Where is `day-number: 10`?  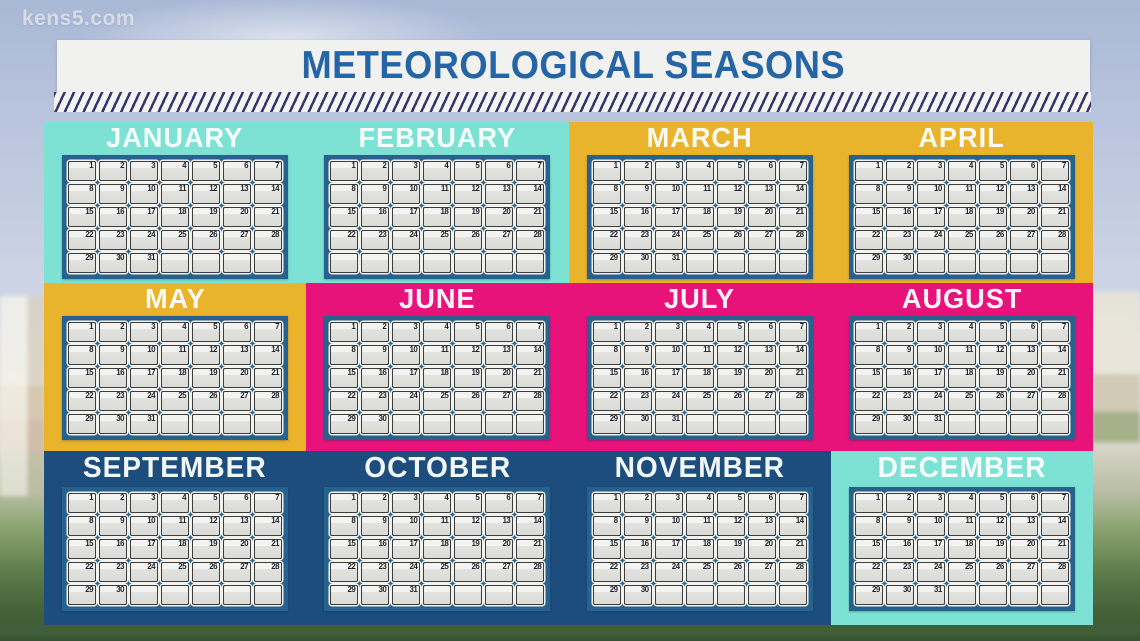
day-number: 10 is located at coordinates (413, 188).